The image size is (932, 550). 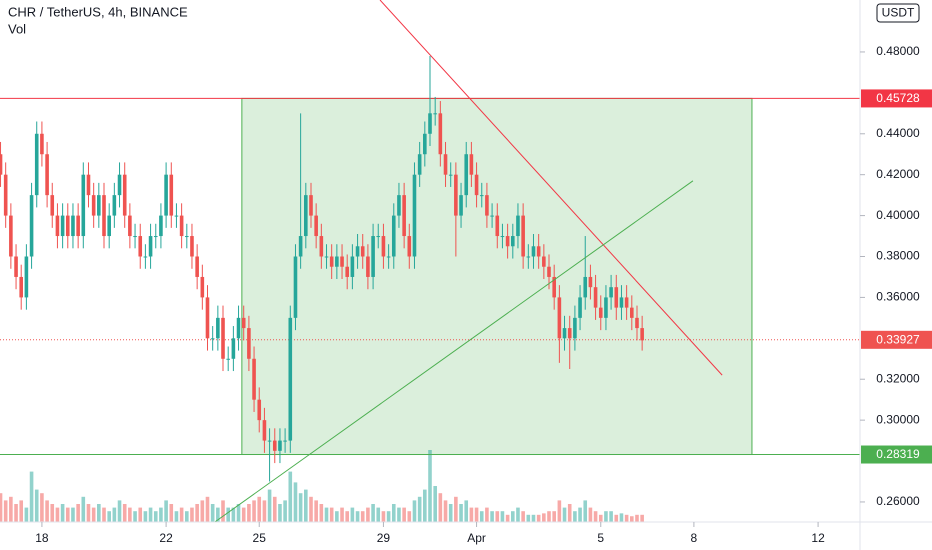 I want to click on volume-label: Vol, so click(x=17, y=28).